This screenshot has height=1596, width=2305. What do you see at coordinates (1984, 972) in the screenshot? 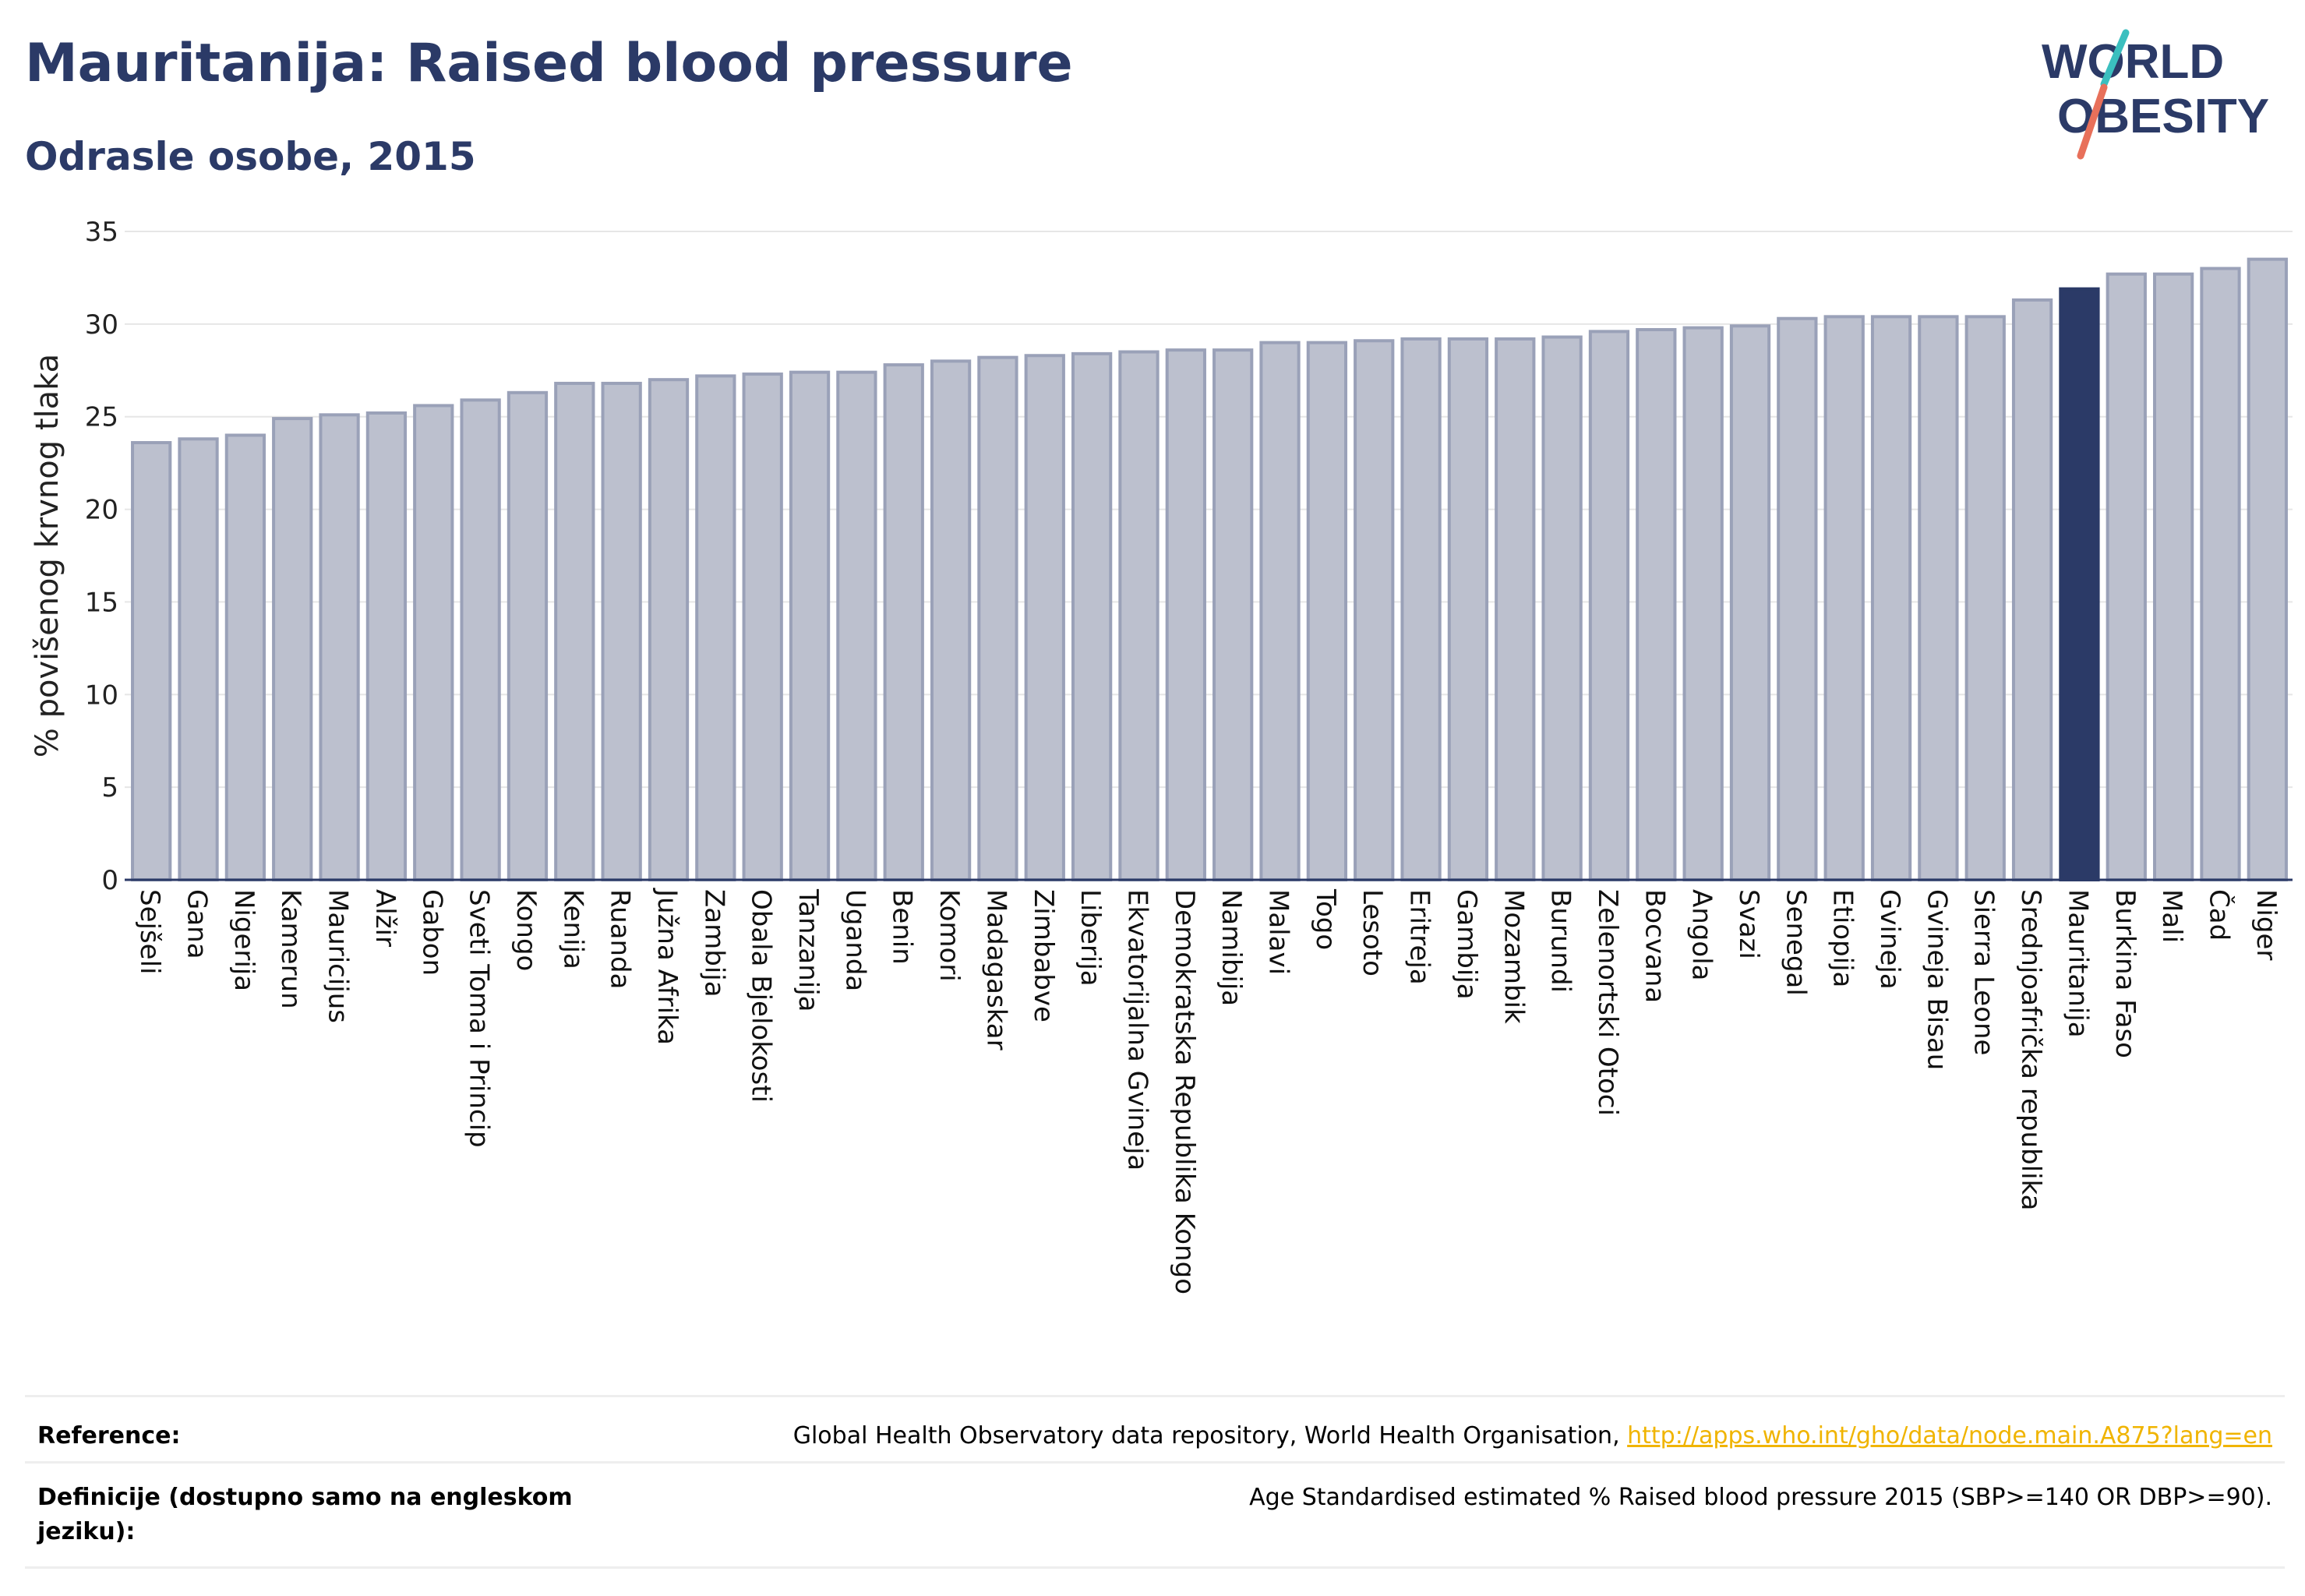
I see `x-tick-label: Sierra Leone` at bounding box center [1984, 972].